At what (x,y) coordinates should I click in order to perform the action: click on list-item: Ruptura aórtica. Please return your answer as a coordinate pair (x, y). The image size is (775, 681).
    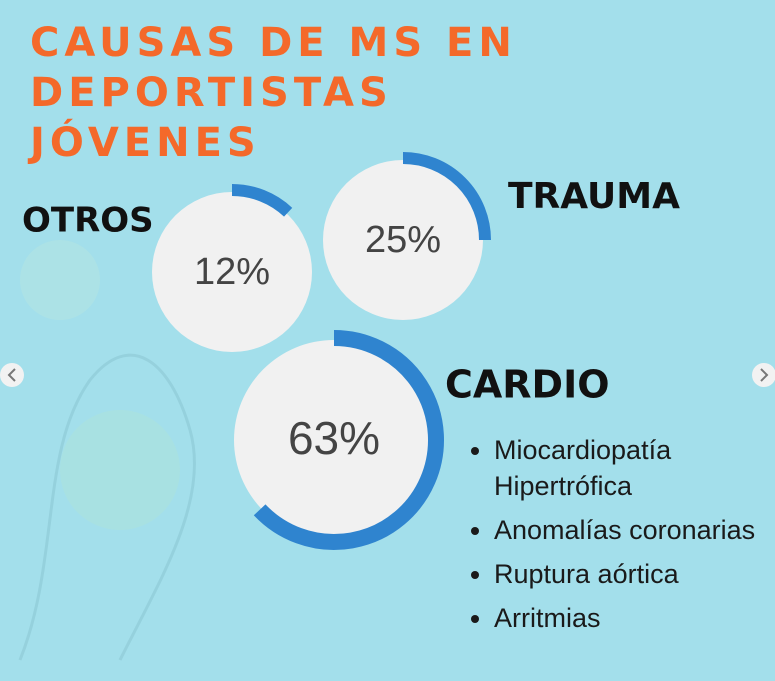
    Looking at the image, I should click on (634, 574).